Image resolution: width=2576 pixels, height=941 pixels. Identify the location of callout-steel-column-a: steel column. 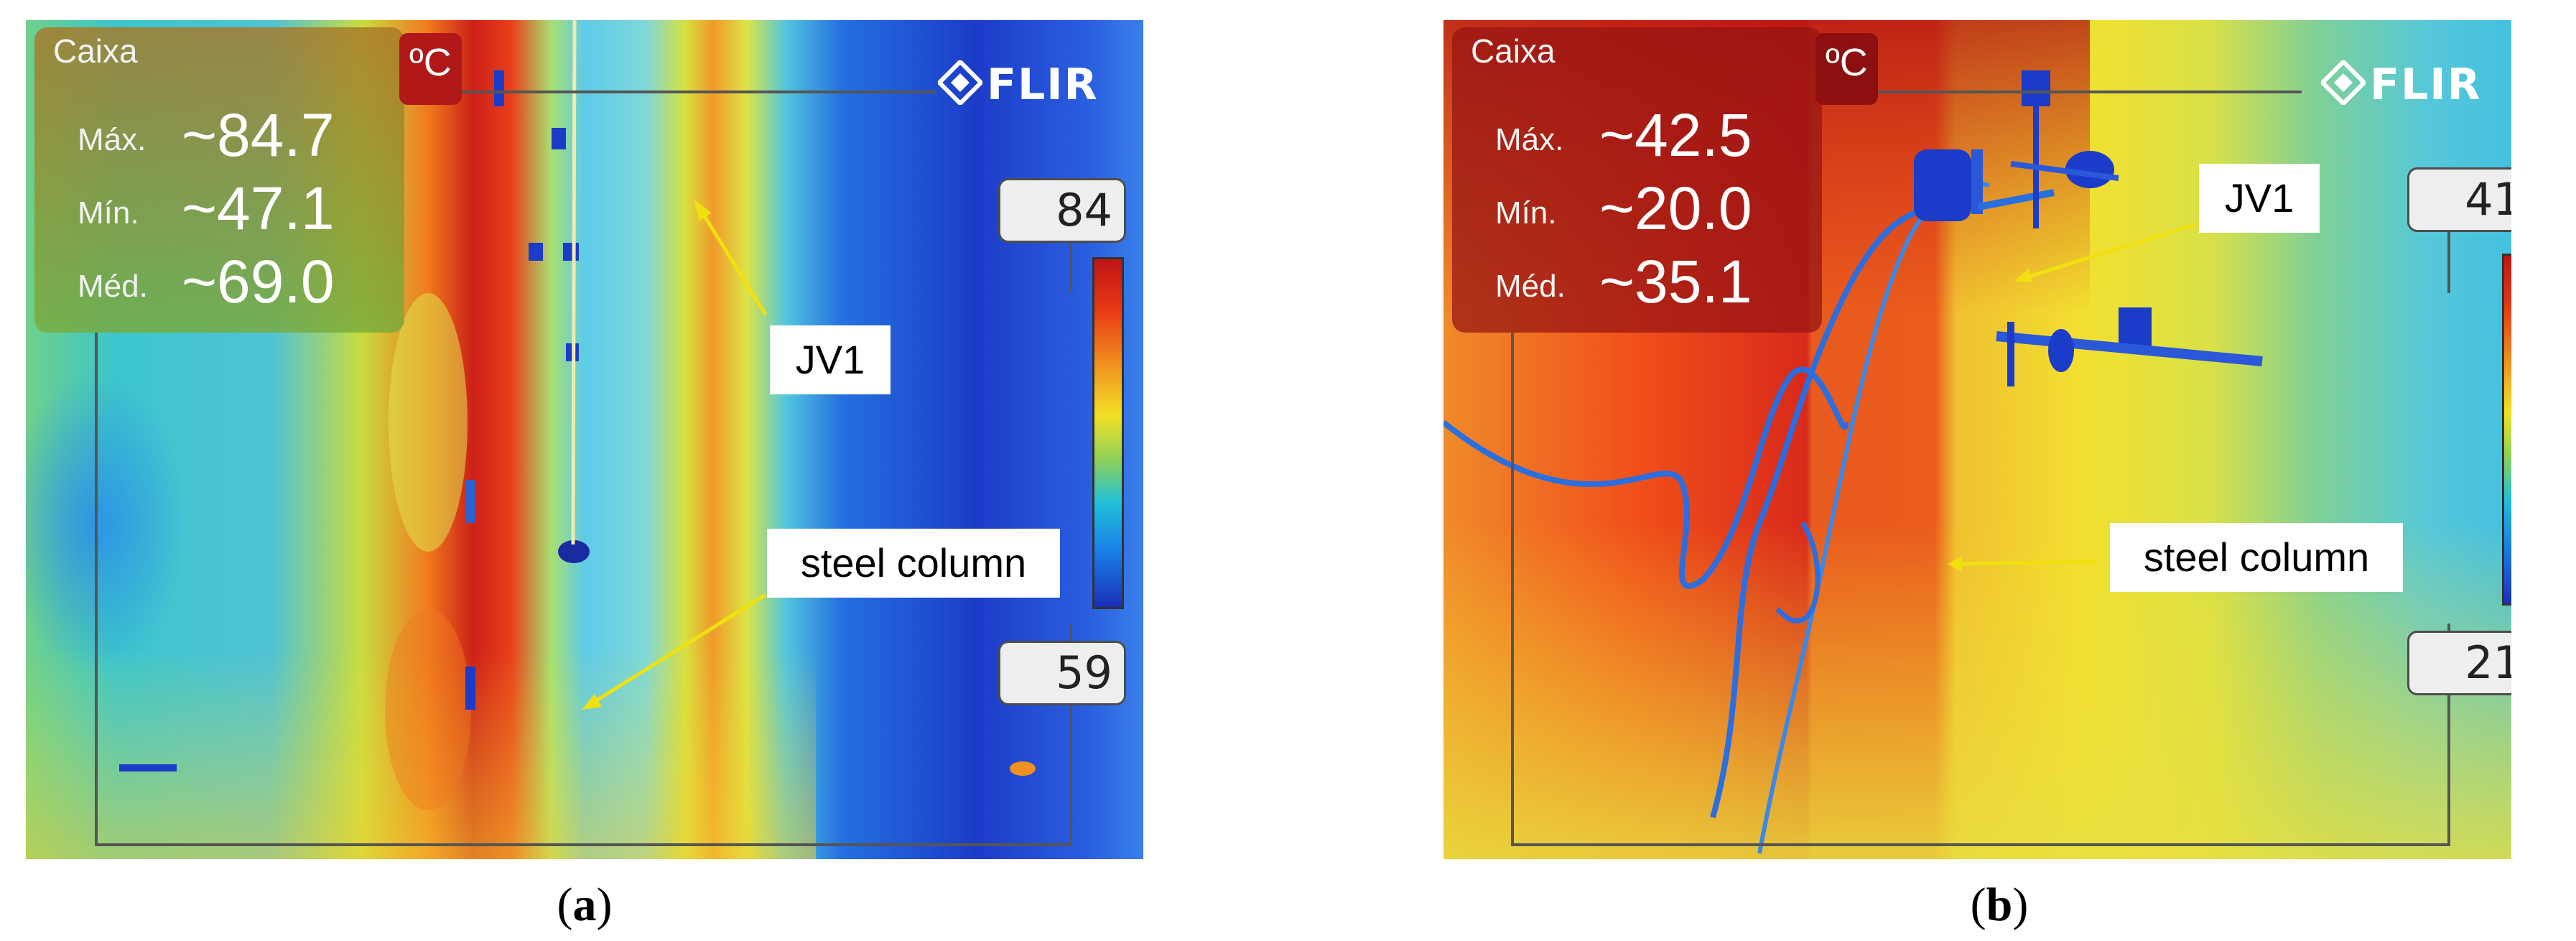
(914, 563).